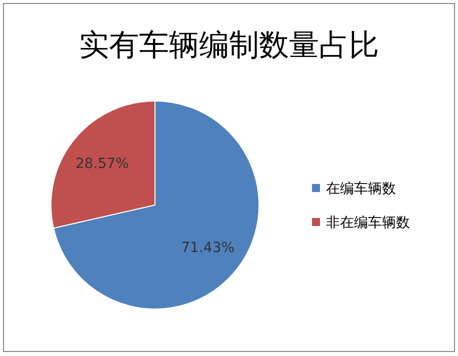 This screenshot has width=458, height=356. I want to click on data-label: 28.57%, so click(102, 164).